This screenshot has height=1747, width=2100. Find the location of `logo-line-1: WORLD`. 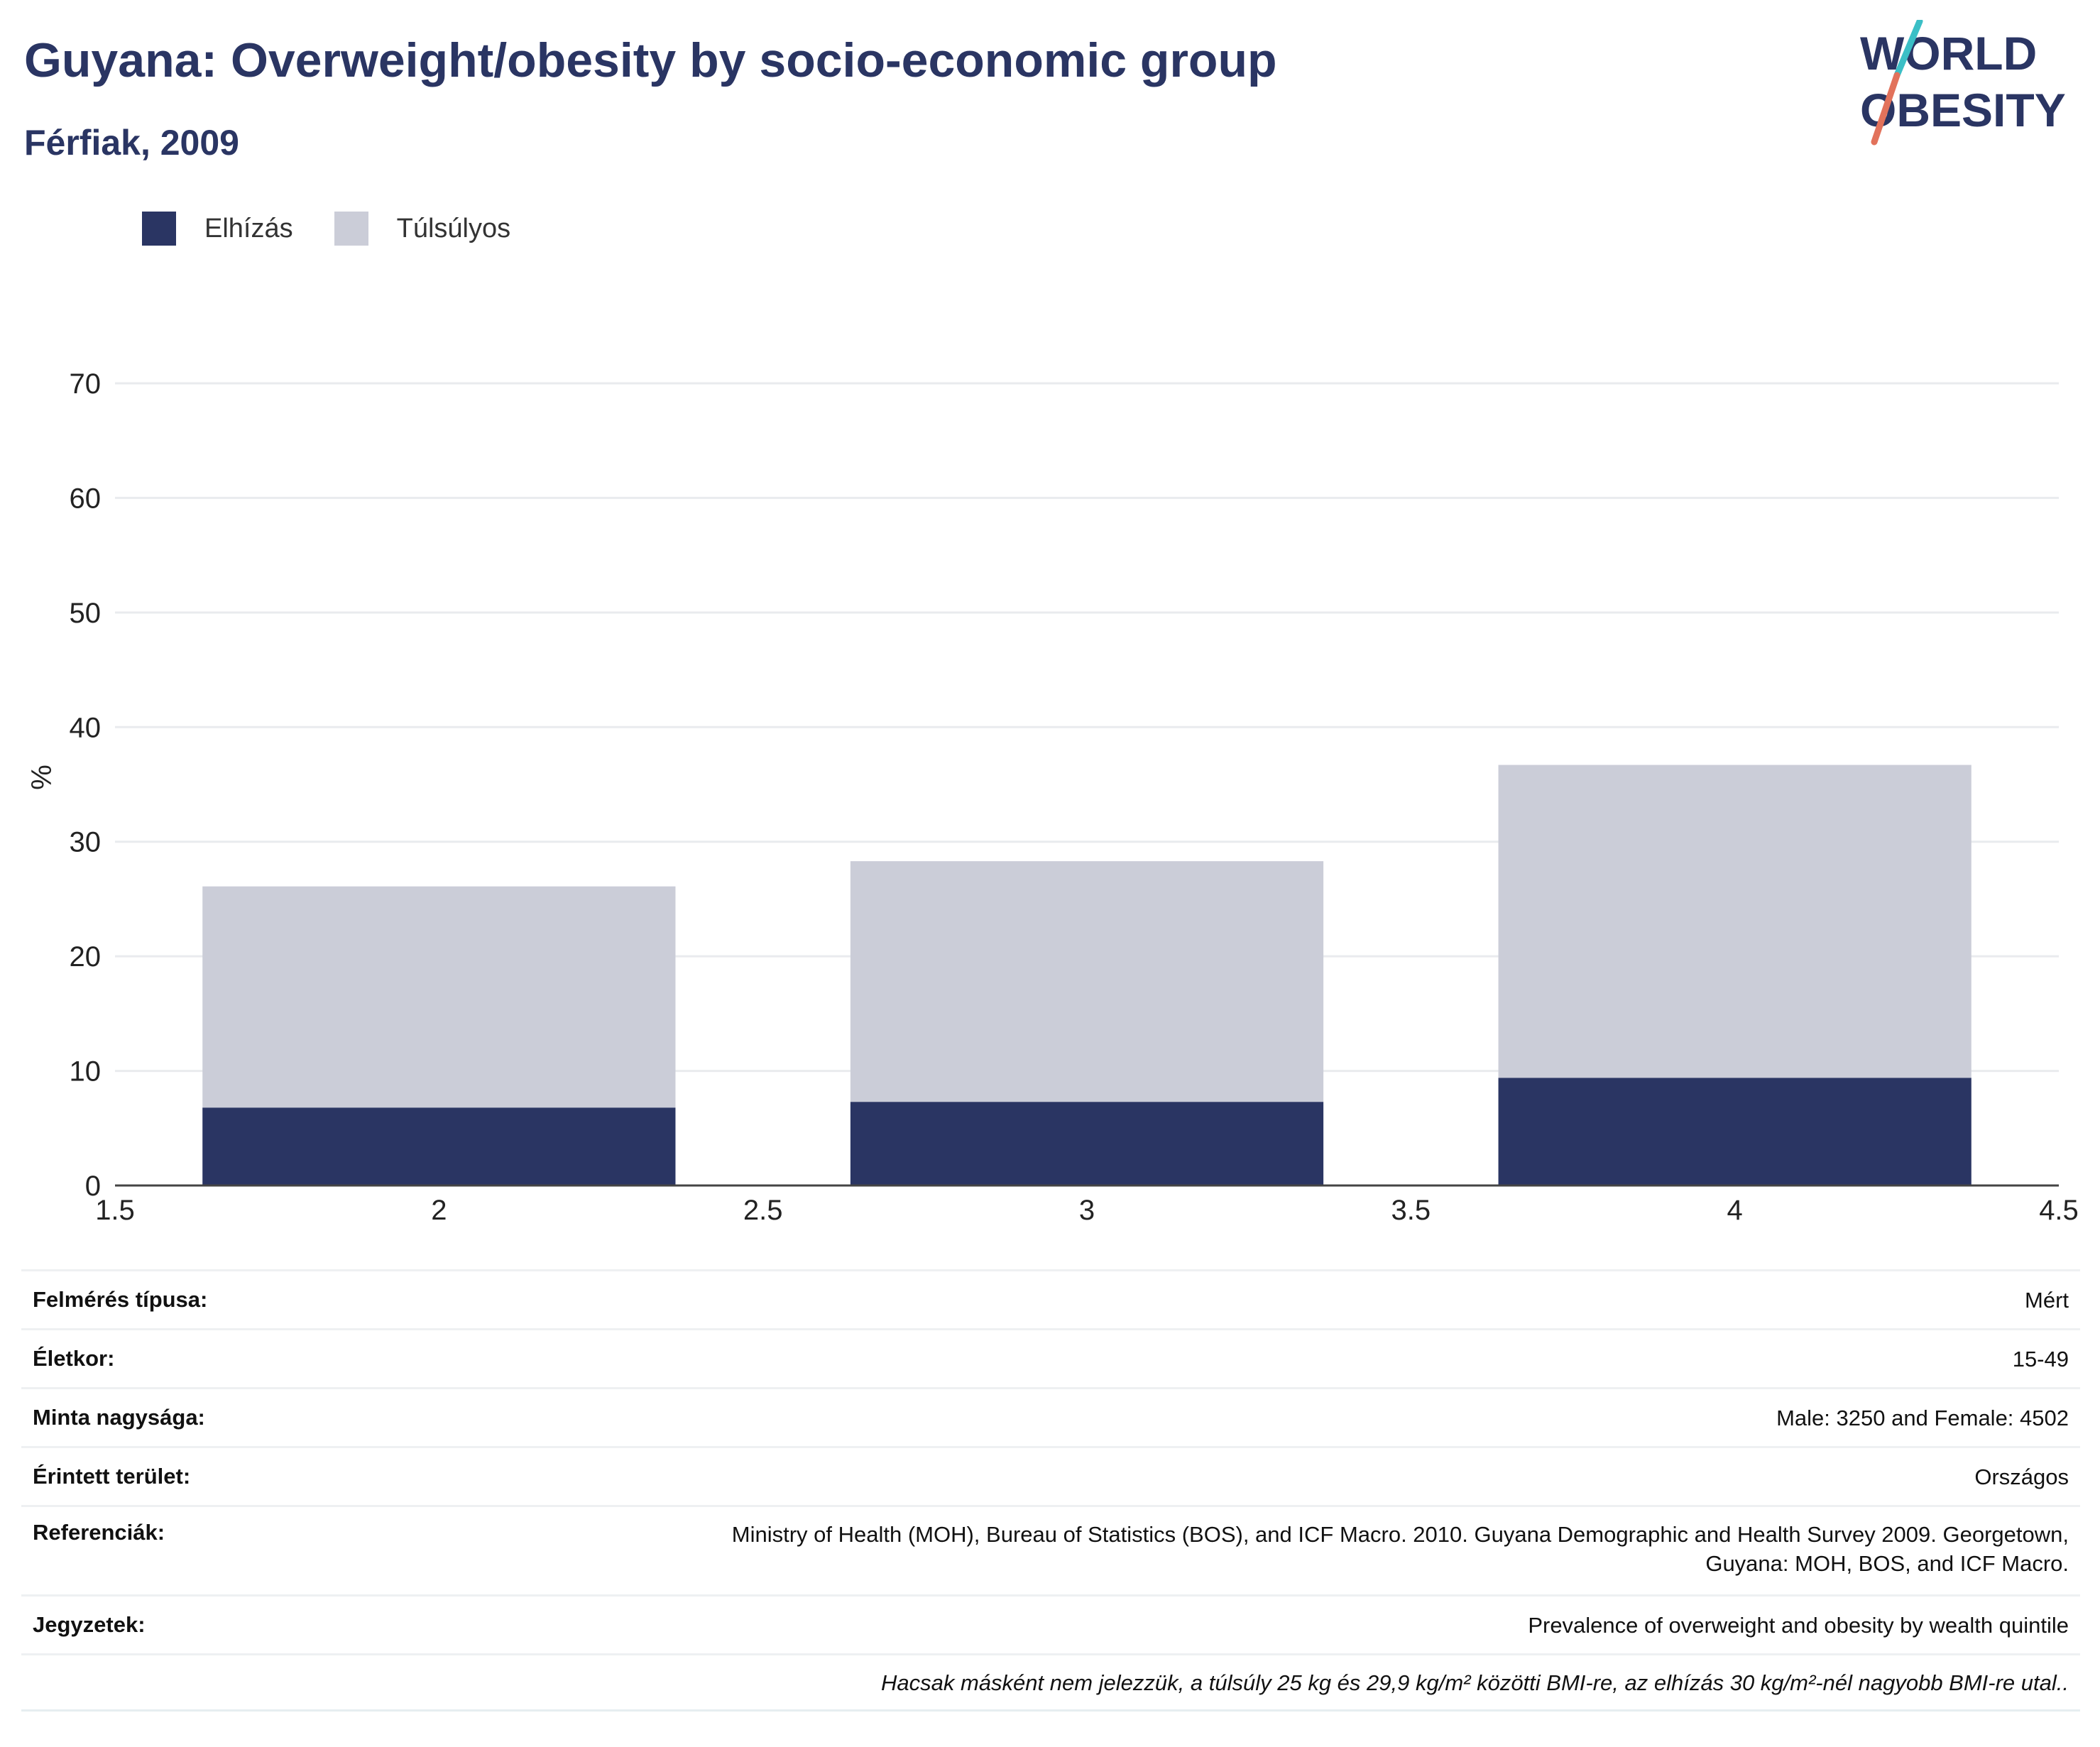

logo-line-1: WORLD is located at coordinates (1948, 53).